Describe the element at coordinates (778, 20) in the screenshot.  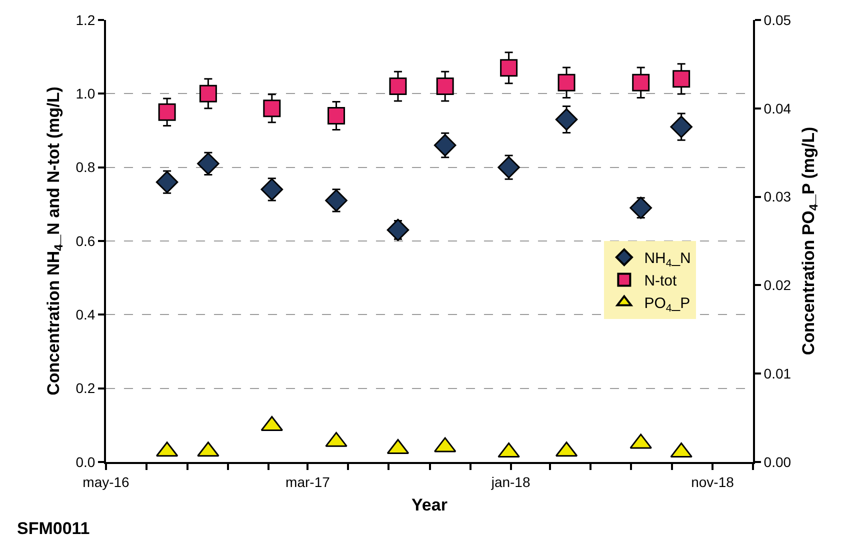
I see `y2-tick-label: 0.05` at that location.